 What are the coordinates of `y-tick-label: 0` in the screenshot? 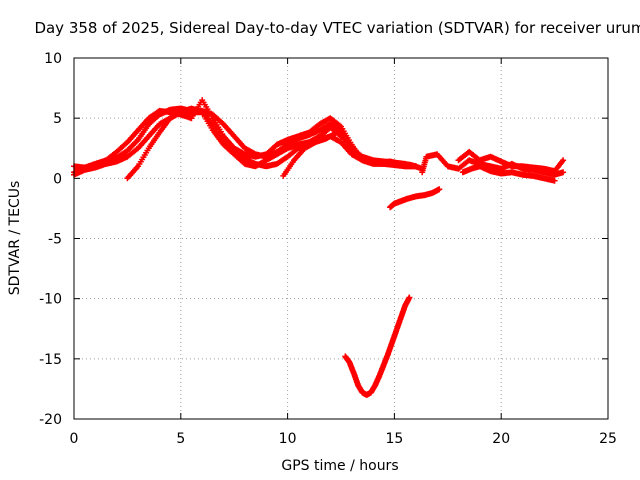 It's located at (57, 179).